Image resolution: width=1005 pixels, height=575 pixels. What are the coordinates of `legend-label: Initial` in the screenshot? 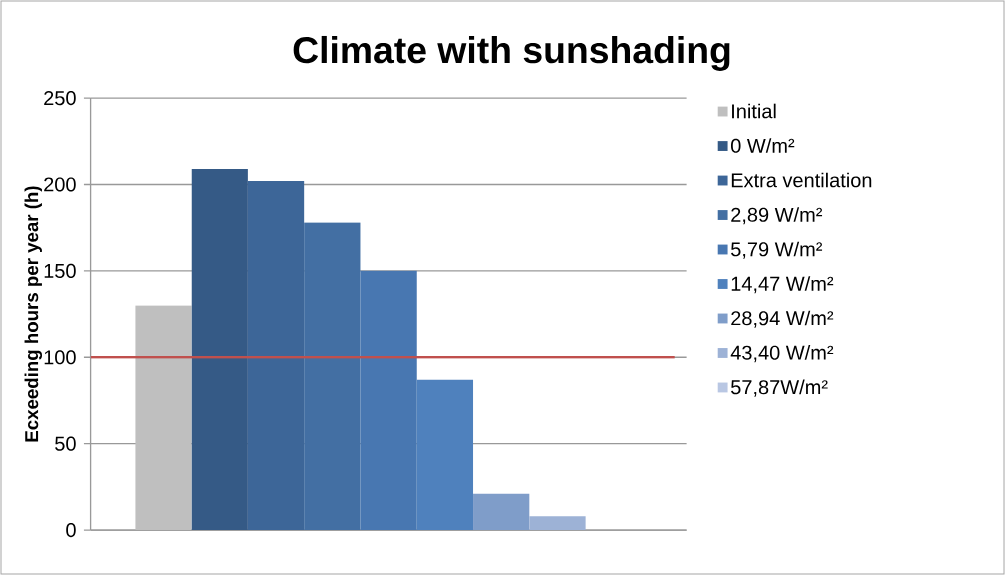 It's located at (754, 111).